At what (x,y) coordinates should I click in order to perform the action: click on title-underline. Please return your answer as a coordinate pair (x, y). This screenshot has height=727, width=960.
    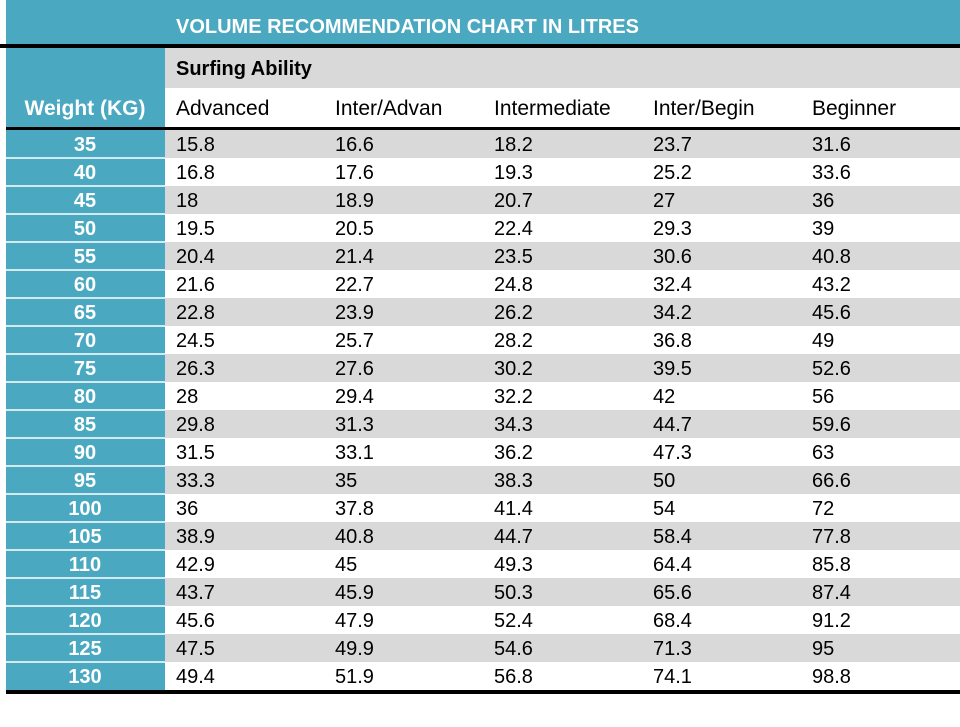
    Looking at the image, I should click on (480, 46).